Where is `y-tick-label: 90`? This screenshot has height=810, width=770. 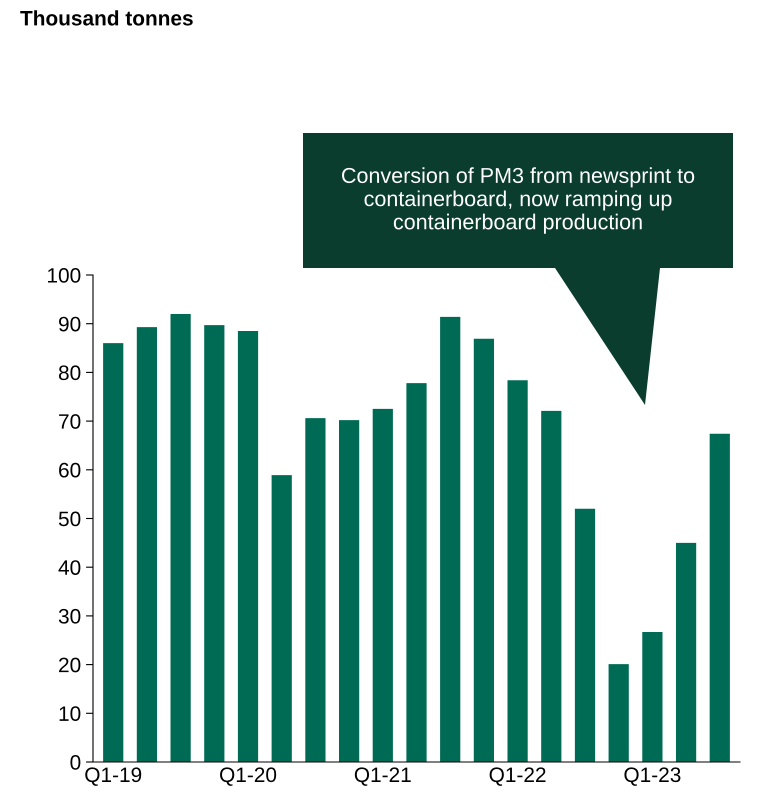 y-tick-label: 90 is located at coordinates (69, 324).